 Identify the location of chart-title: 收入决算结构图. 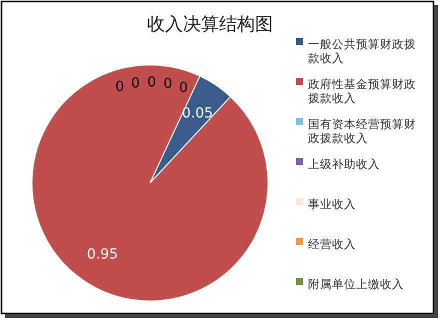
(210, 24).